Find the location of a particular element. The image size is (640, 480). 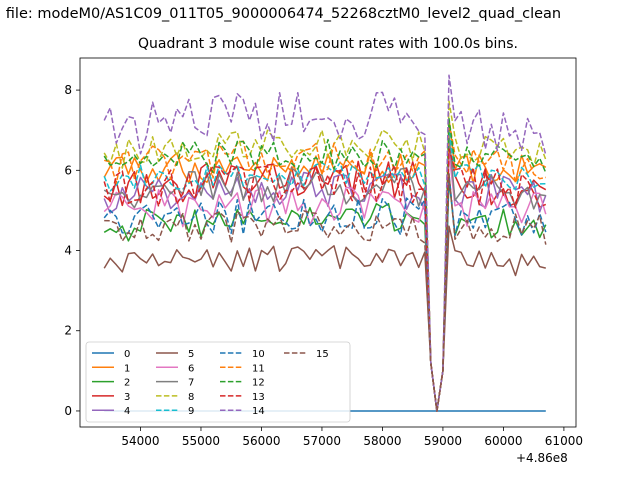

legend-label-9: 9 is located at coordinates (191, 411).